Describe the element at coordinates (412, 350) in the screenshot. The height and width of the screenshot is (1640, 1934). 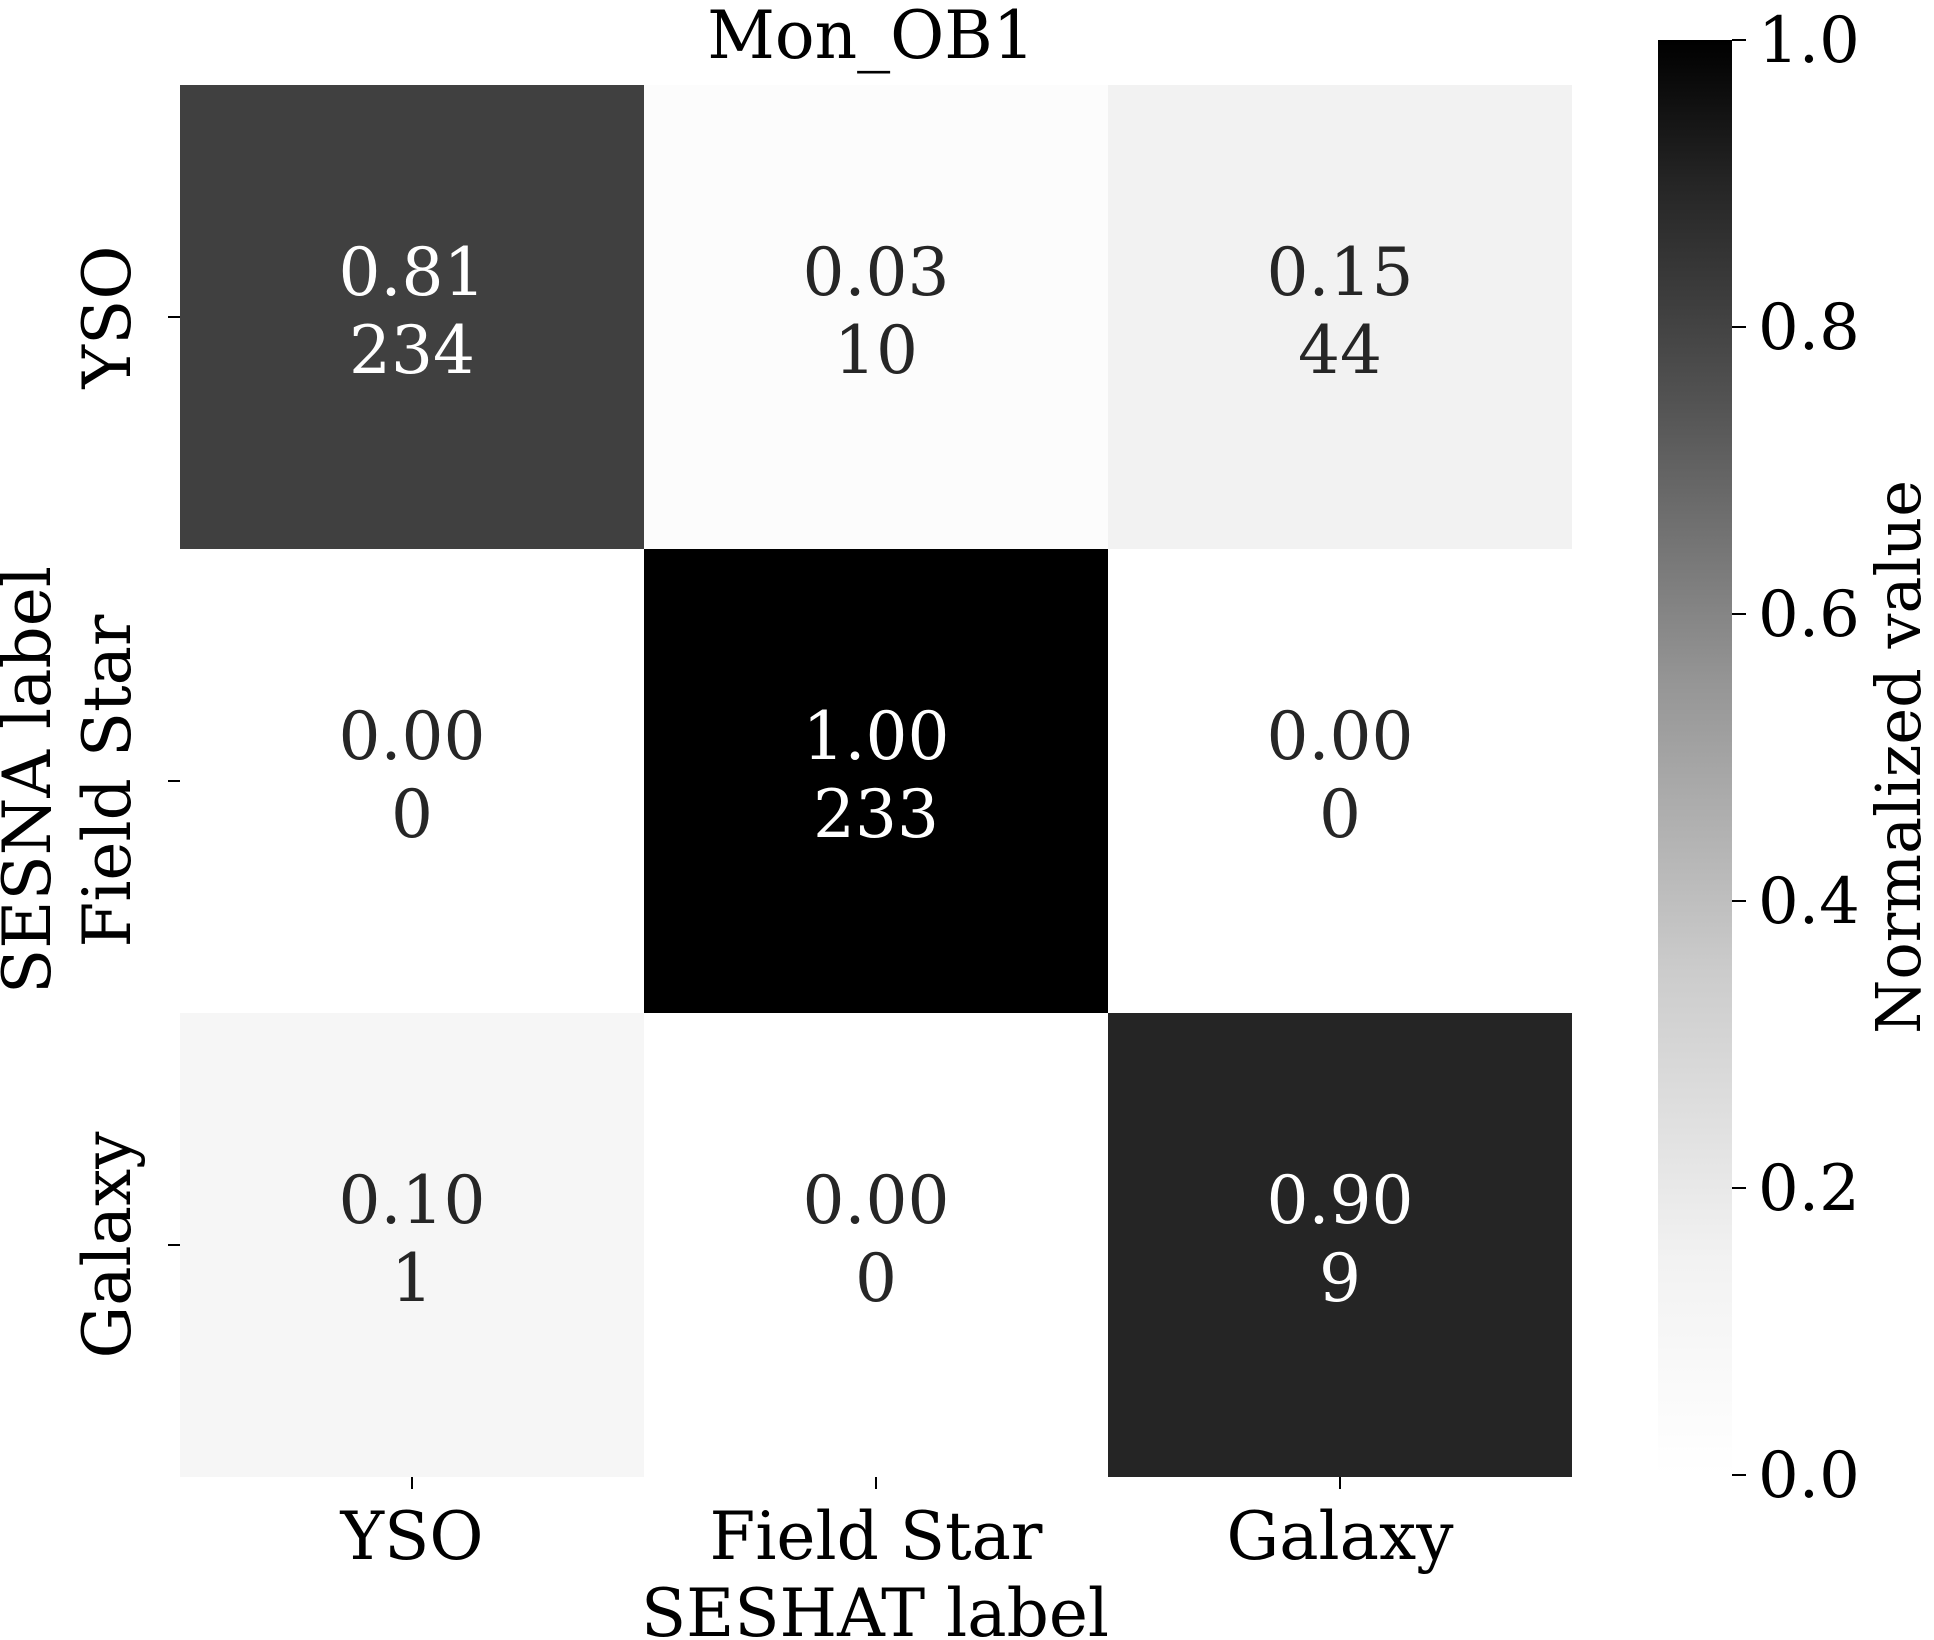
I see `cell-count-label: 234` at that location.